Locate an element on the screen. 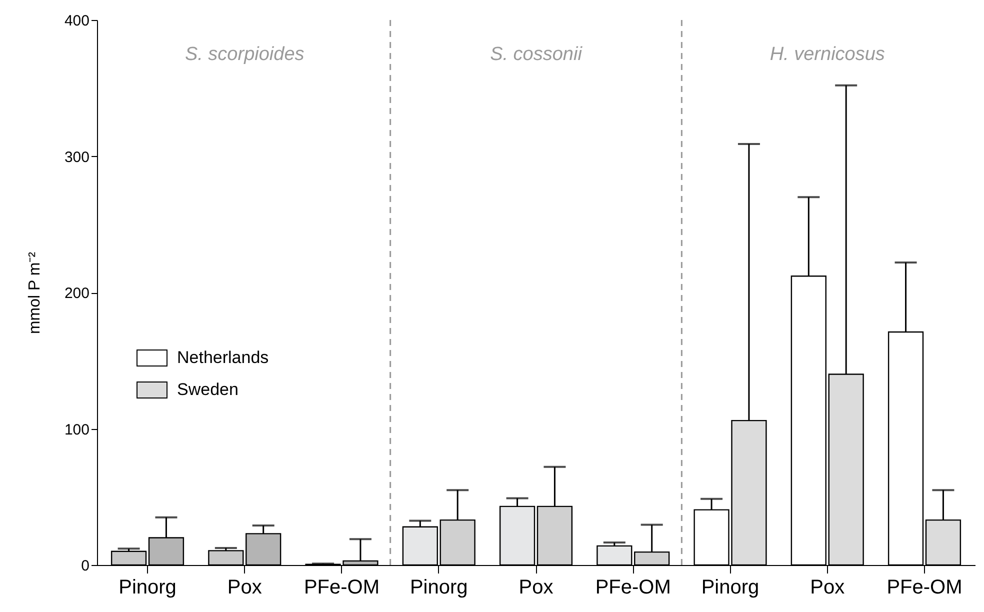  annotation: S. cossonii is located at coordinates (536, 54).